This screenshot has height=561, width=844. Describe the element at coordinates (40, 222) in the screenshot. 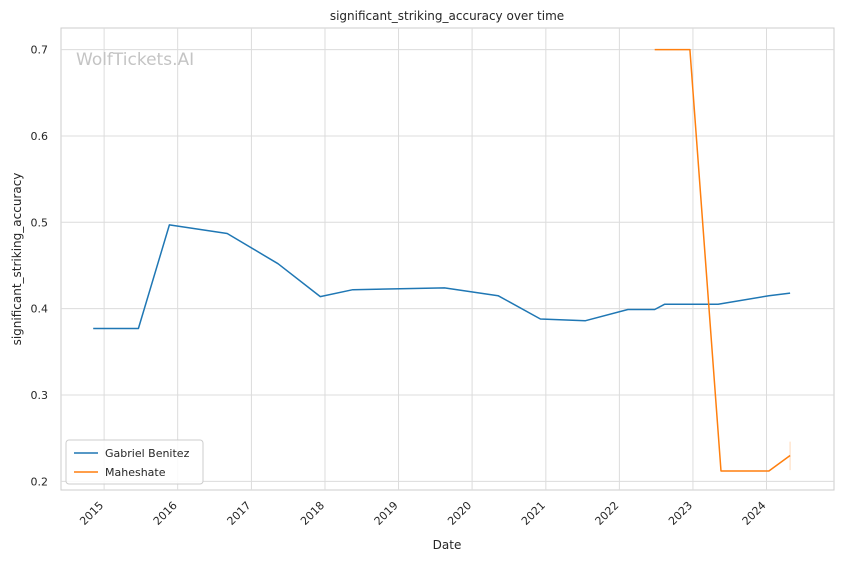

I see `y-tick-label-0.5: 0.5` at that location.